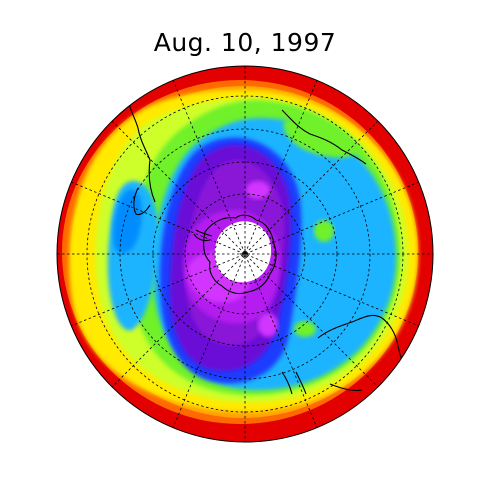 The width and height of the screenshot is (490, 500). Describe the element at coordinates (258, 190) in the screenshot. I see `ozone-hole-magenta-north` at that location.